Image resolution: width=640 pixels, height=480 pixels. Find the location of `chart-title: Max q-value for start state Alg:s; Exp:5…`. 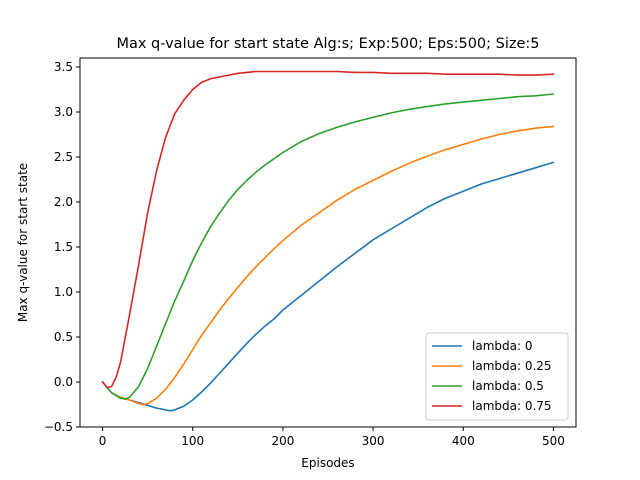

chart-title: Max q-value for start state Alg:s; Exp:5… is located at coordinates (327, 44).